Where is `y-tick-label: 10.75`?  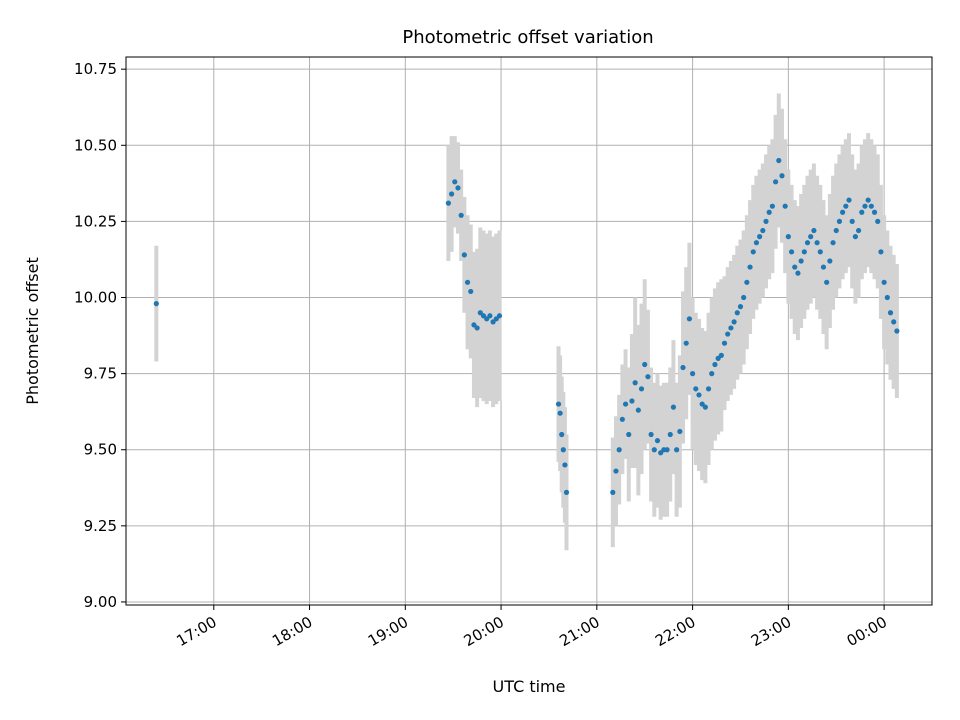 y-tick-label: 10.75 is located at coordinates (95, 69).